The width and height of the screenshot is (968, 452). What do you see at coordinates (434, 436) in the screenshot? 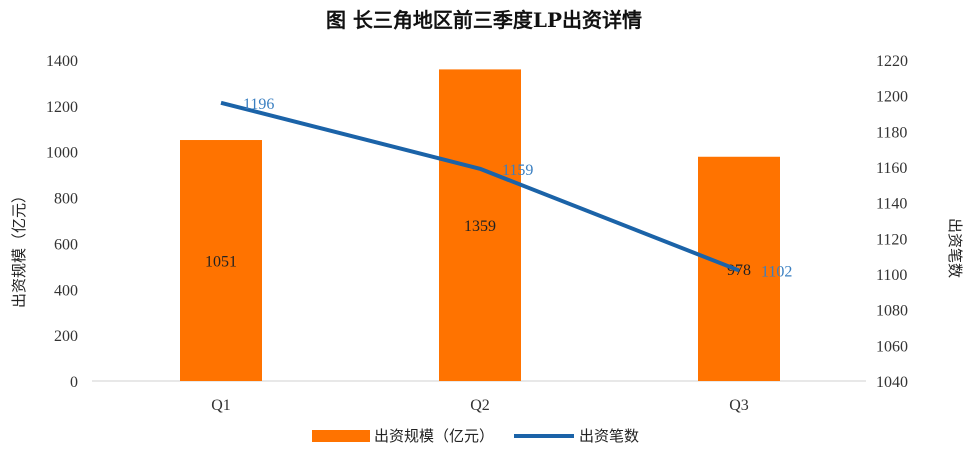
I see `legend-bar-label: 出资规模（亿元）` at bounding box center [434, 436].